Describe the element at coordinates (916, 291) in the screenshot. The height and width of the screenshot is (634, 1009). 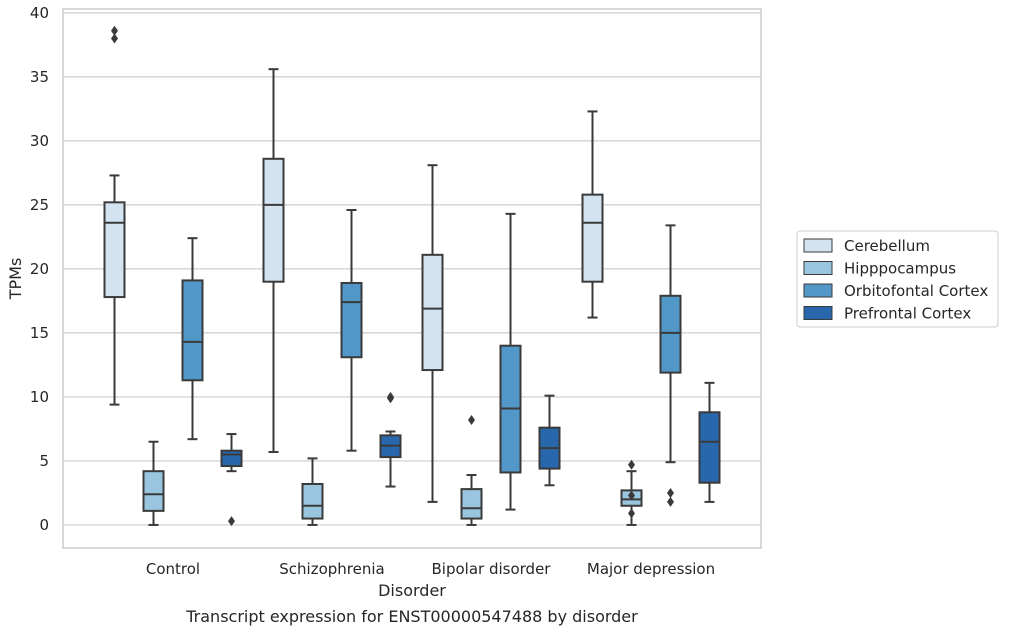
I see `legend-label: Orbitofontal Cortex` at that location.